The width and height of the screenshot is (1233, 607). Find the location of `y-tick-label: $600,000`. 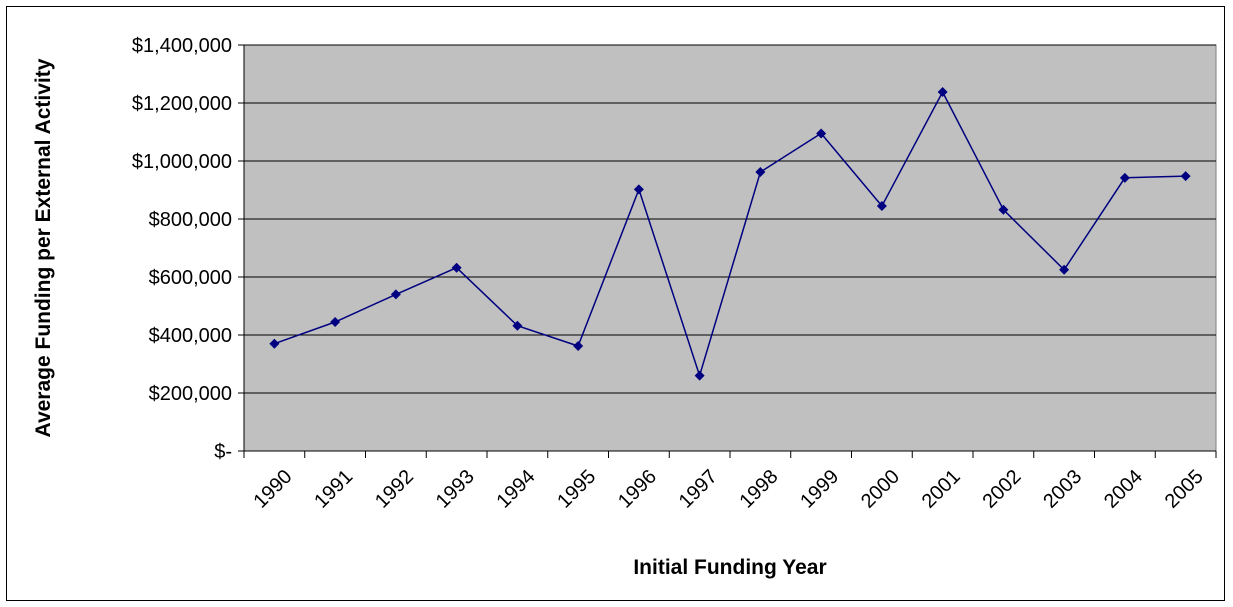

y-tick-label: $600,000 is located at coordinates (190, 278).